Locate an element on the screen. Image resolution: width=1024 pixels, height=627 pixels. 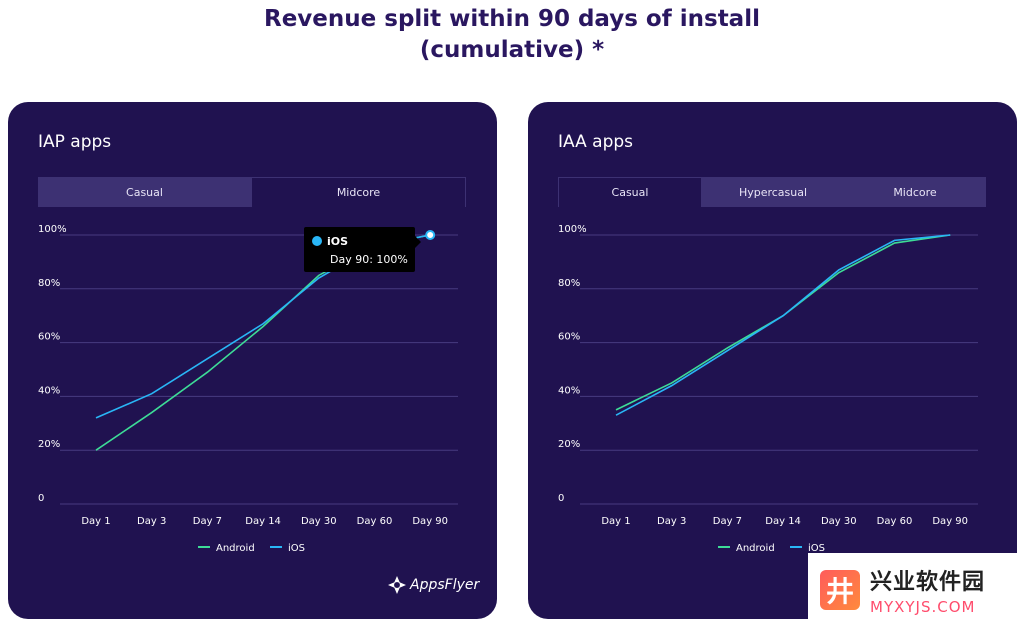
iaa-tab-bar: Casual Hypercasual Midcore is located at coordinates (772, 192).